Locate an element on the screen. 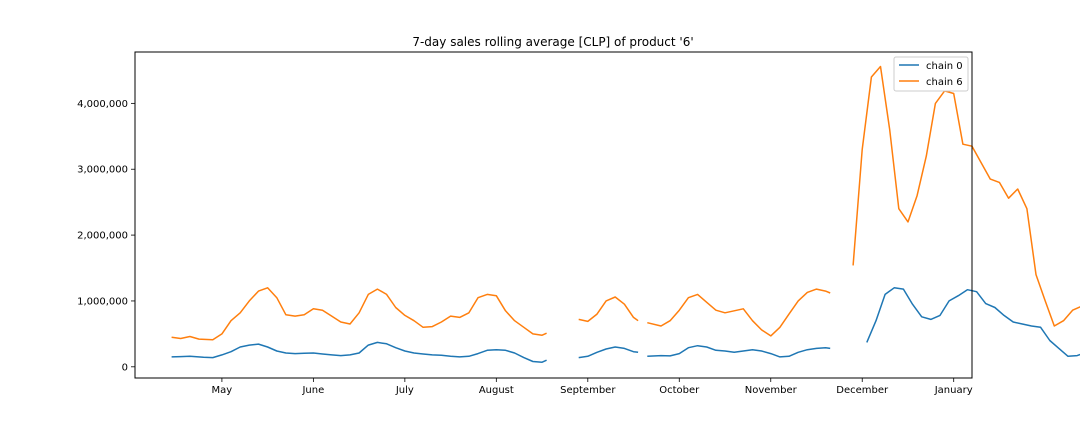 The width and height of the screenshot is (1080, 432). y-axis: 0 1,000,000 2,000,000 3,000,000 4,000,000 is located at coordinates (106, 236).